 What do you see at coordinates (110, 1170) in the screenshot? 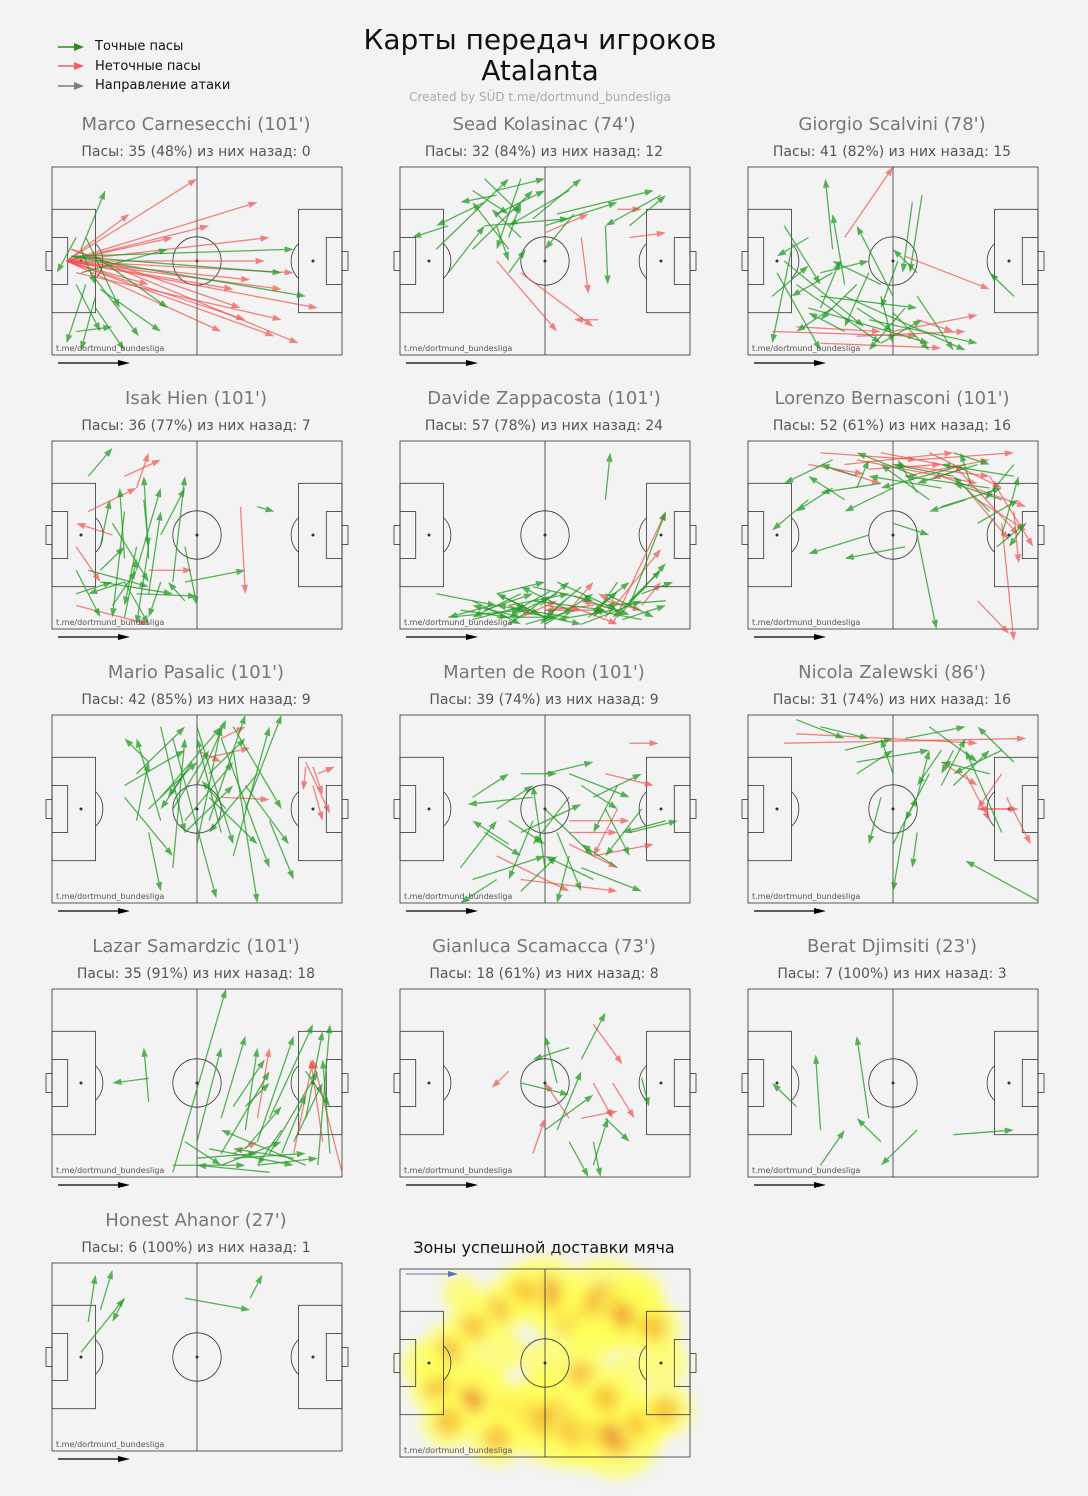
I see `watermark-text: t.me/dortmund_bundesliga` at bounding box center [110, 1170].